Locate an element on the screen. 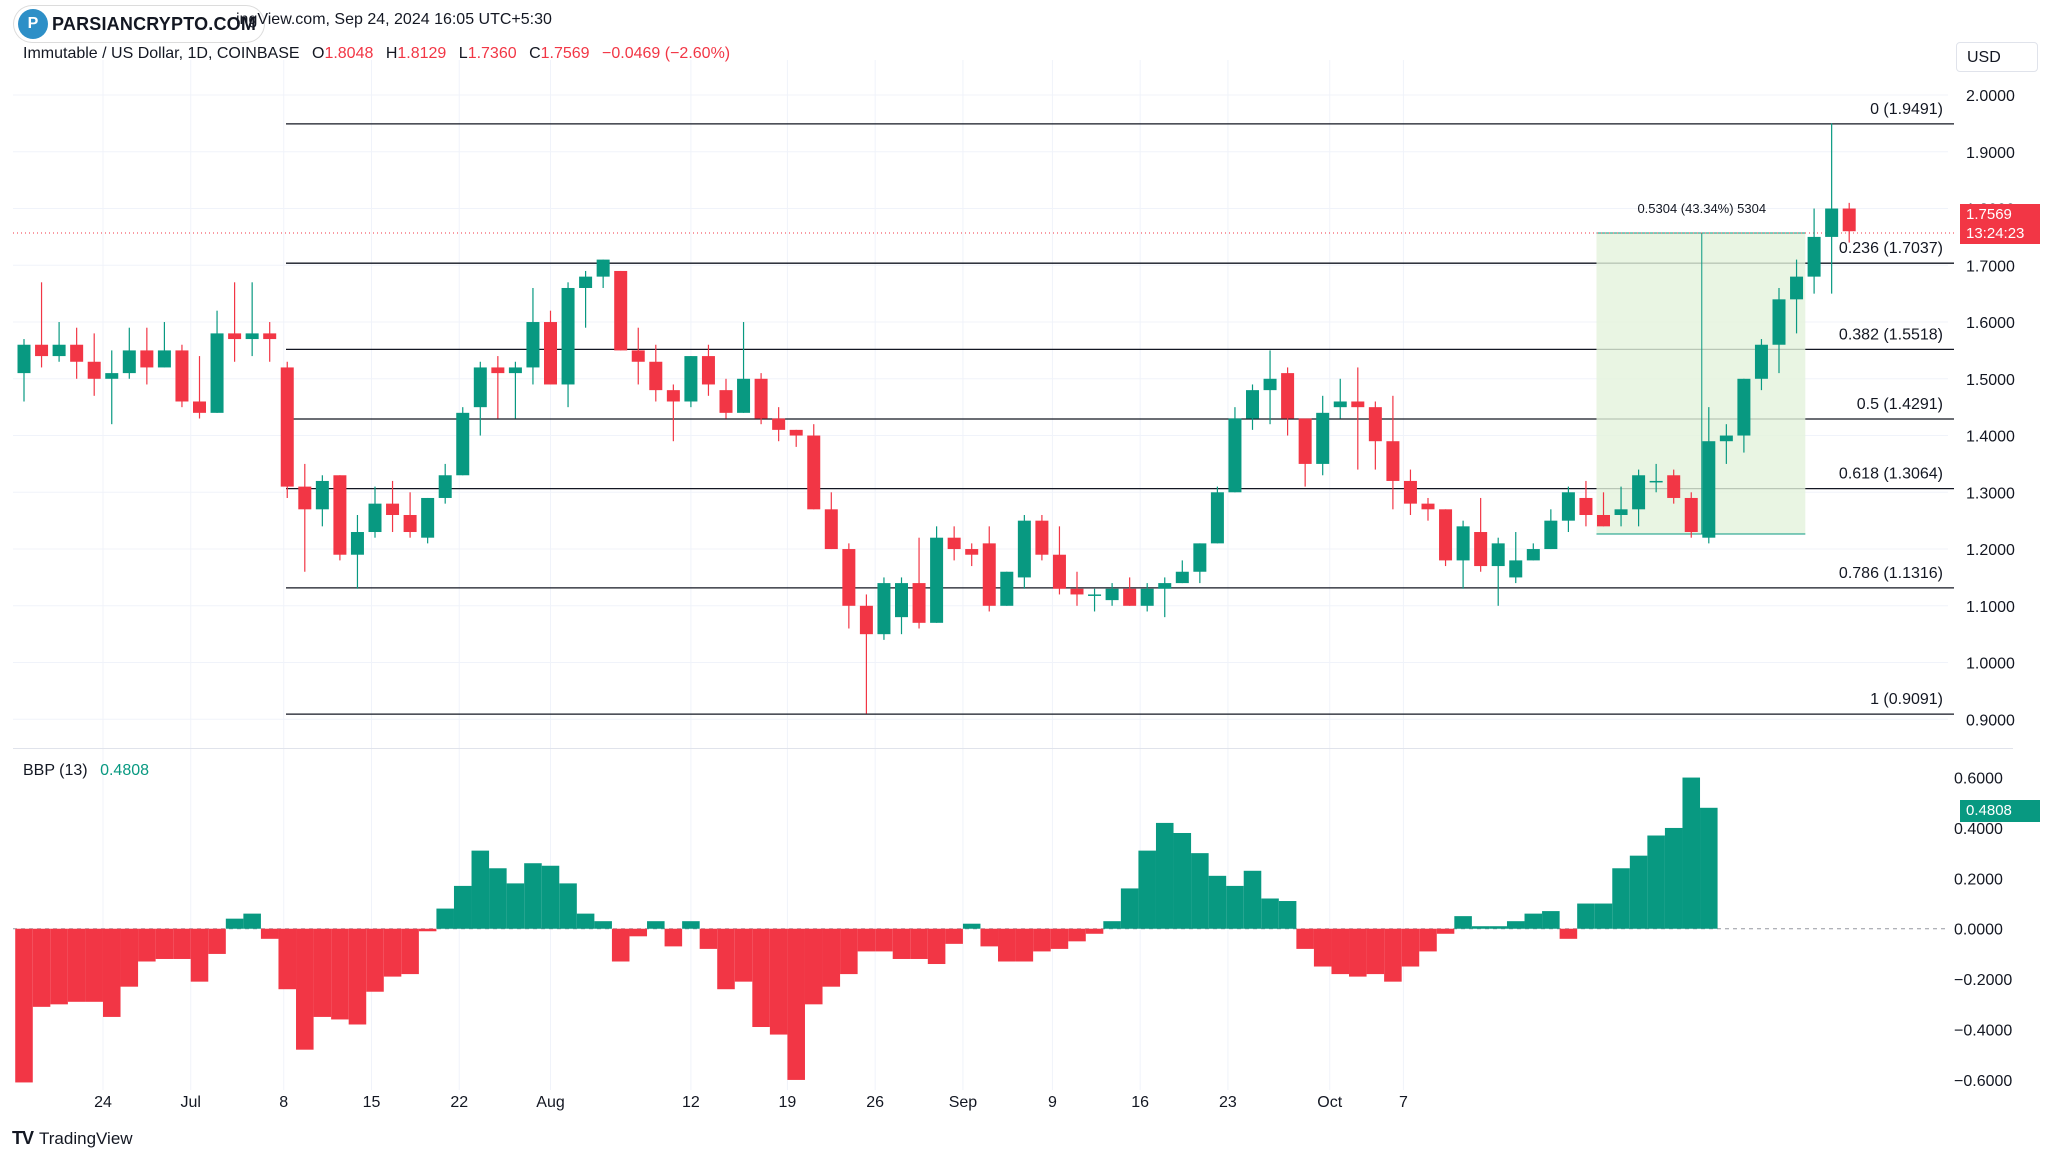 The width and height of the screenshot is (2048, 1157). low-label: L is located at coordinates (463, 53).